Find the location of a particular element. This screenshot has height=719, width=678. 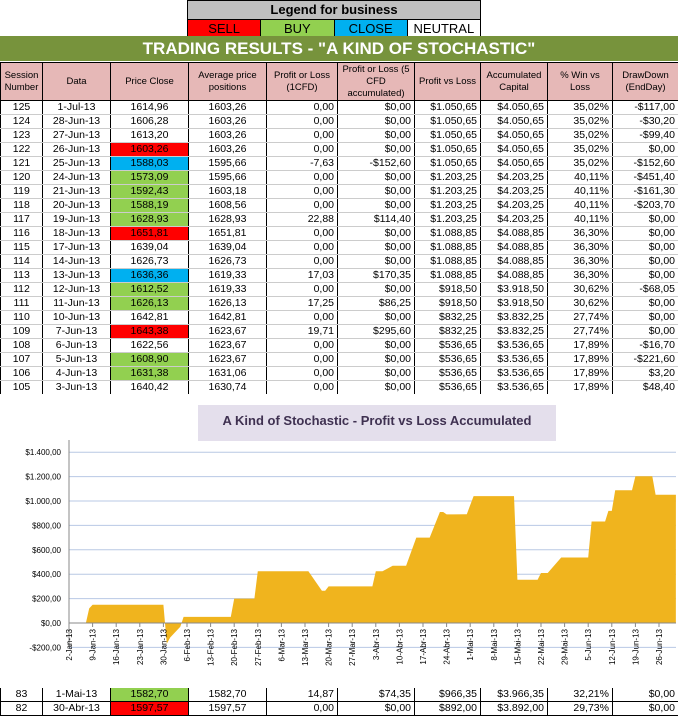

price-close-cell: 1613,20 is located at coordinates (149, 135).